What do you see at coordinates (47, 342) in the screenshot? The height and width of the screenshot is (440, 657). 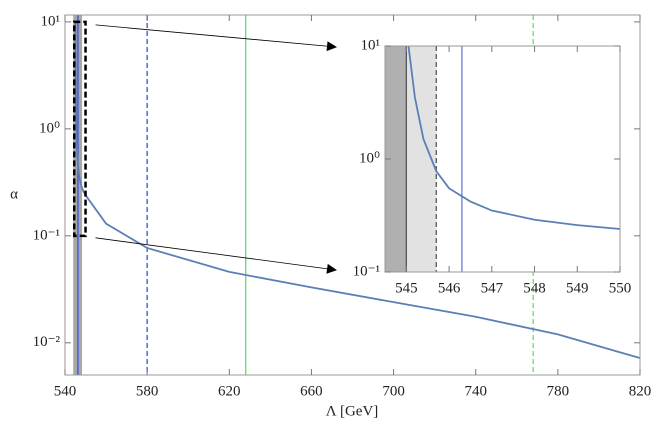 I see `y-tick-label: 10⁻²` at bounding box center [47, 342].